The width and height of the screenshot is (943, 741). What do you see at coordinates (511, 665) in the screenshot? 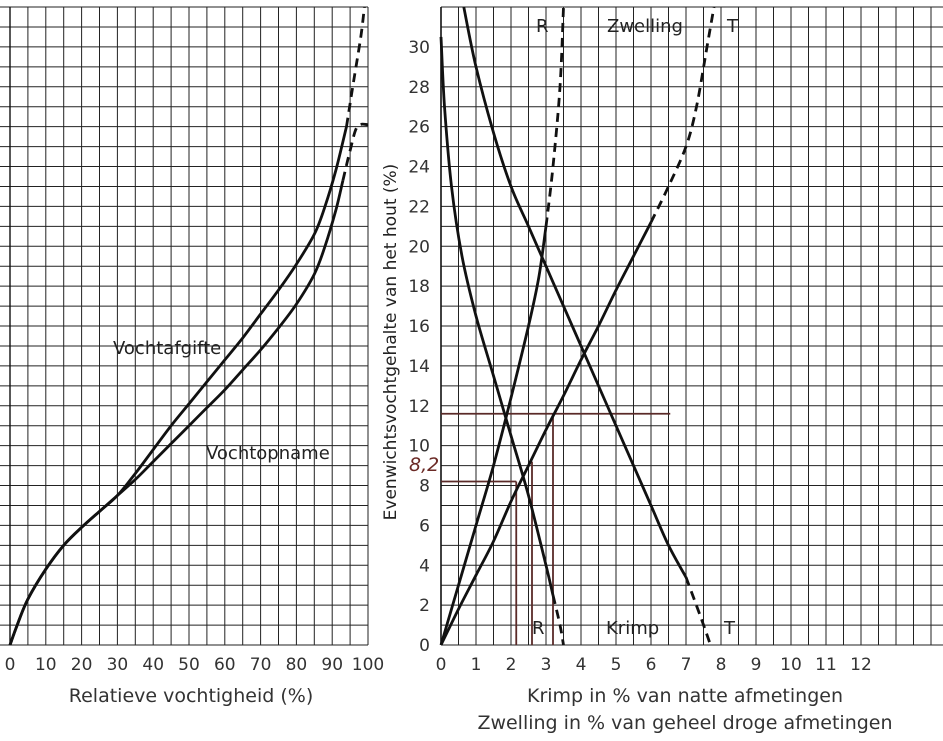
I see `right-x-tick-label: 2` at bounding box center [511, 665].